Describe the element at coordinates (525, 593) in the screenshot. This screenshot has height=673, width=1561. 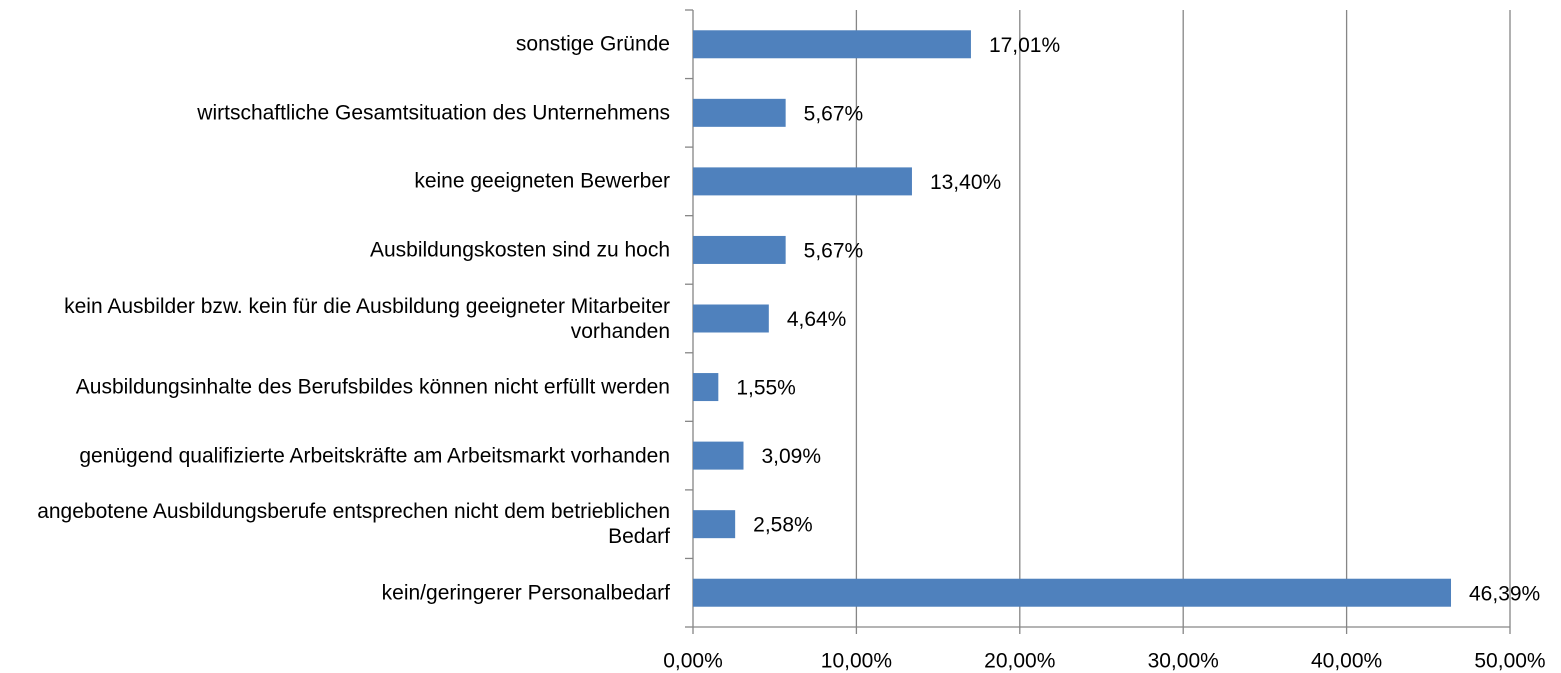
I see `category-label: kein/geringerer Personalbedarf` at that location.